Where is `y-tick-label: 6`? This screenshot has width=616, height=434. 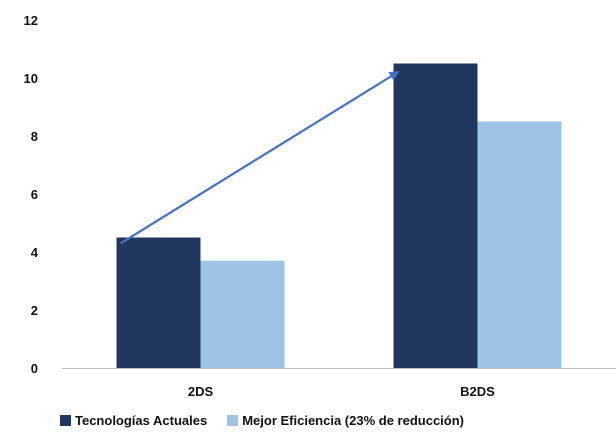
y-tick-label: 6 is located at coordinates (34, 194).